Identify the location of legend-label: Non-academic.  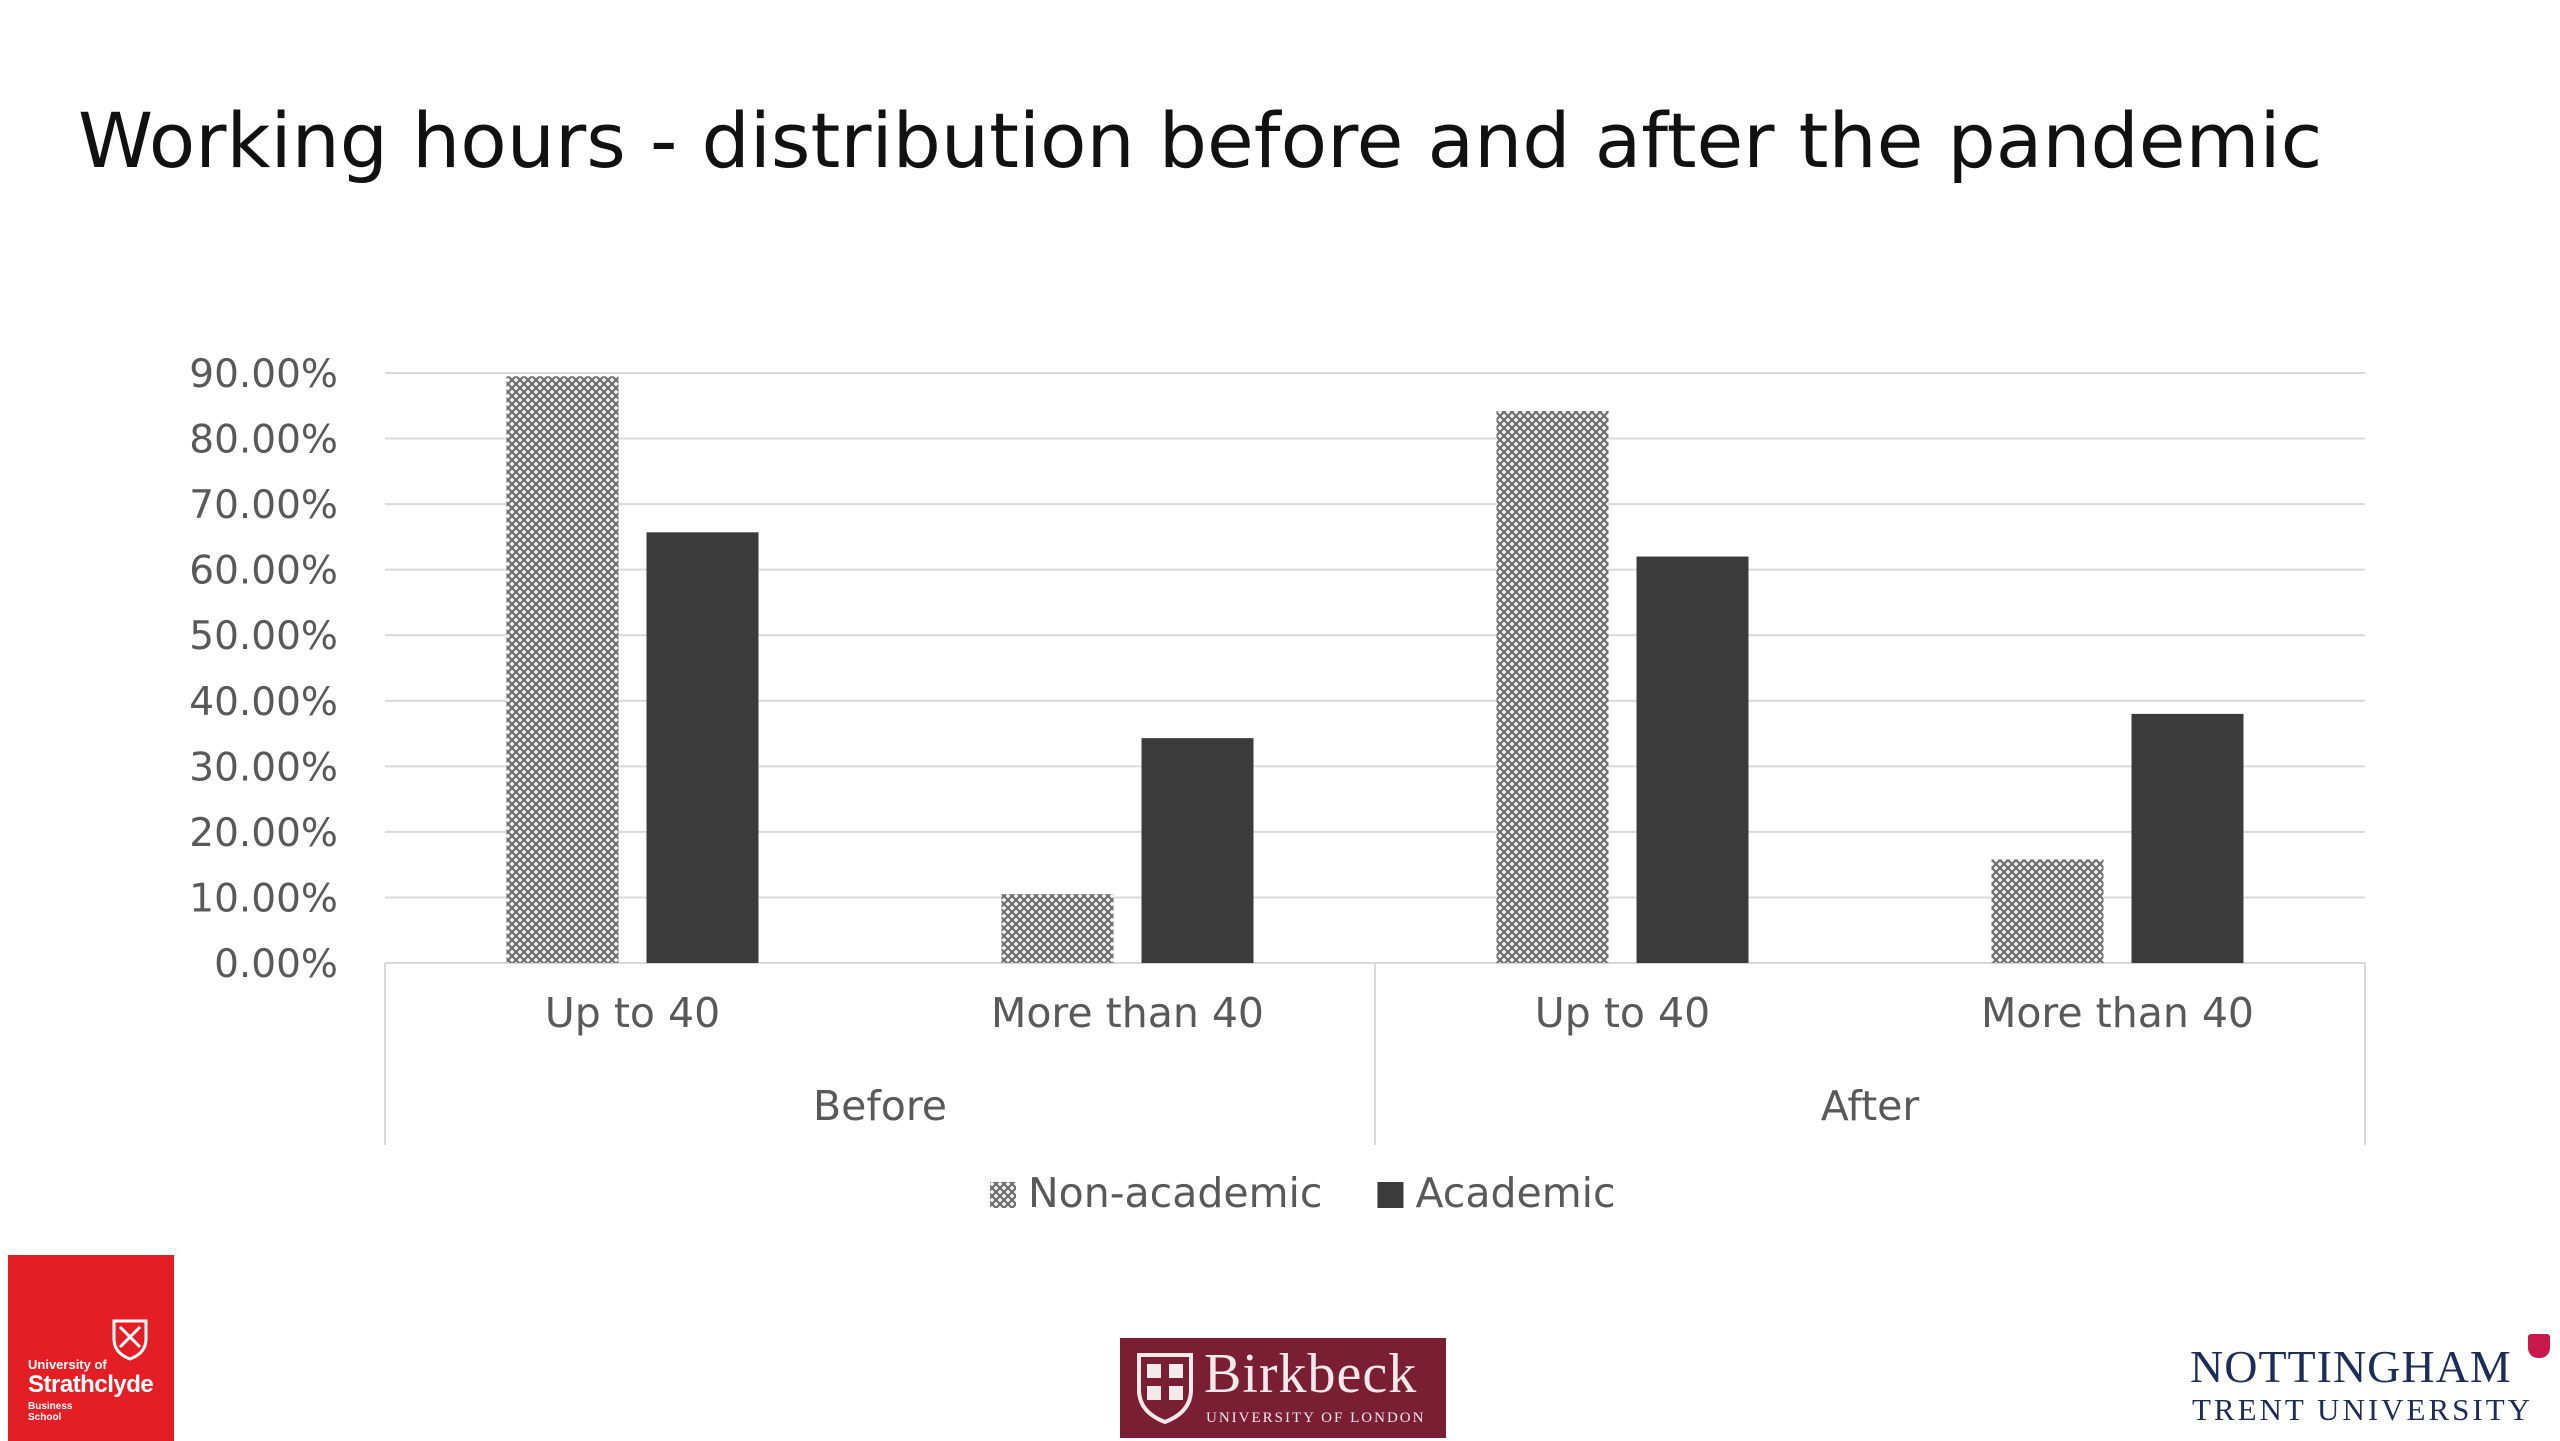
(1175, 1193).